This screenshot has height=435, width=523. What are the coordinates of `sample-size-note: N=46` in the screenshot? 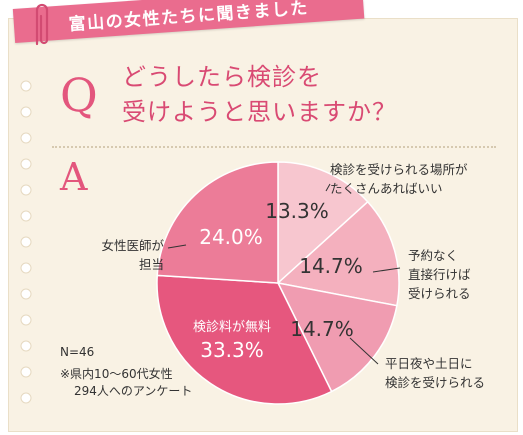 It's located at (77, 352).